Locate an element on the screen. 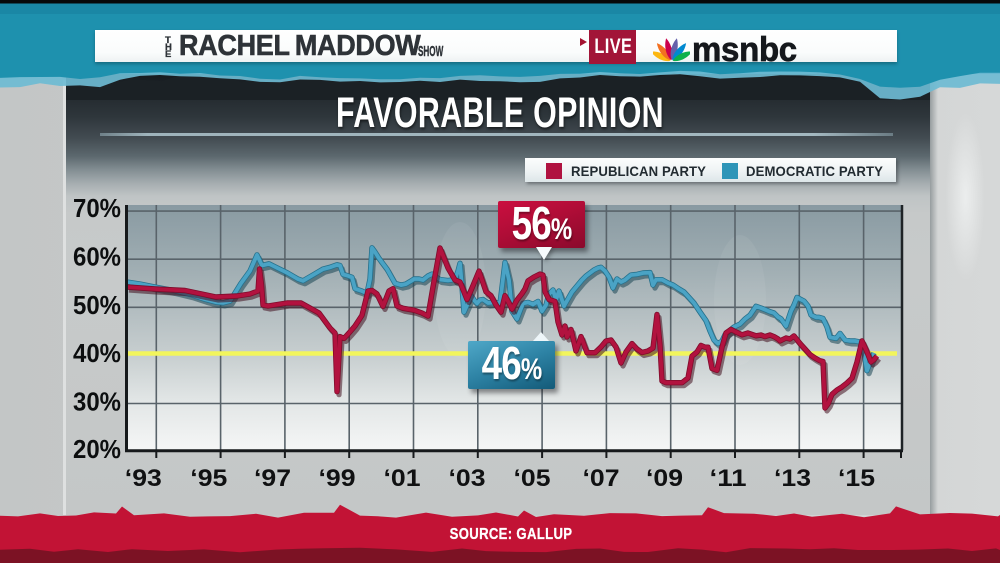 The height and width of the screenshot is (563, 1000). svg-text: 30% is located at coordinates (97, 401).